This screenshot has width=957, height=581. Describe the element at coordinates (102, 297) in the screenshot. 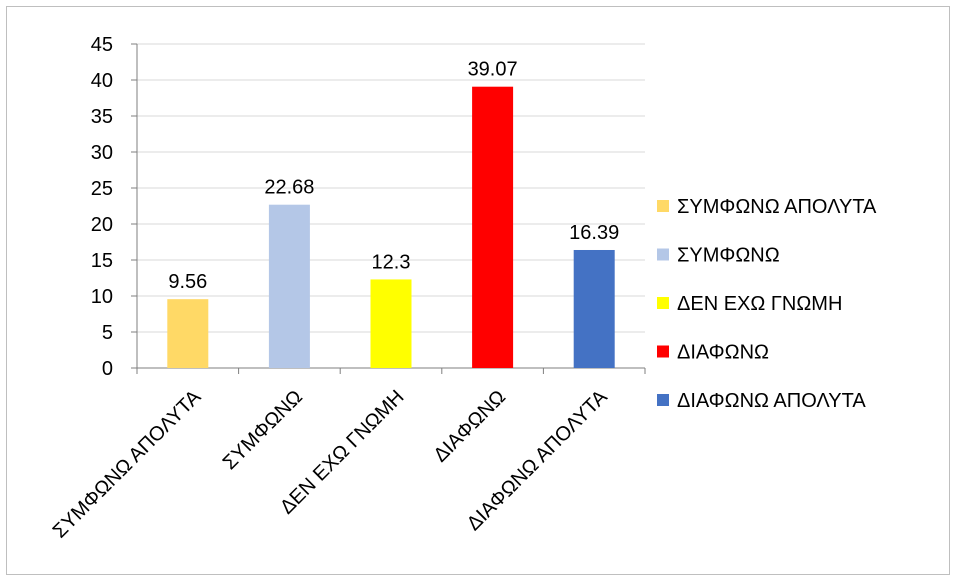

I see `y-tick-label: 10` at that location.